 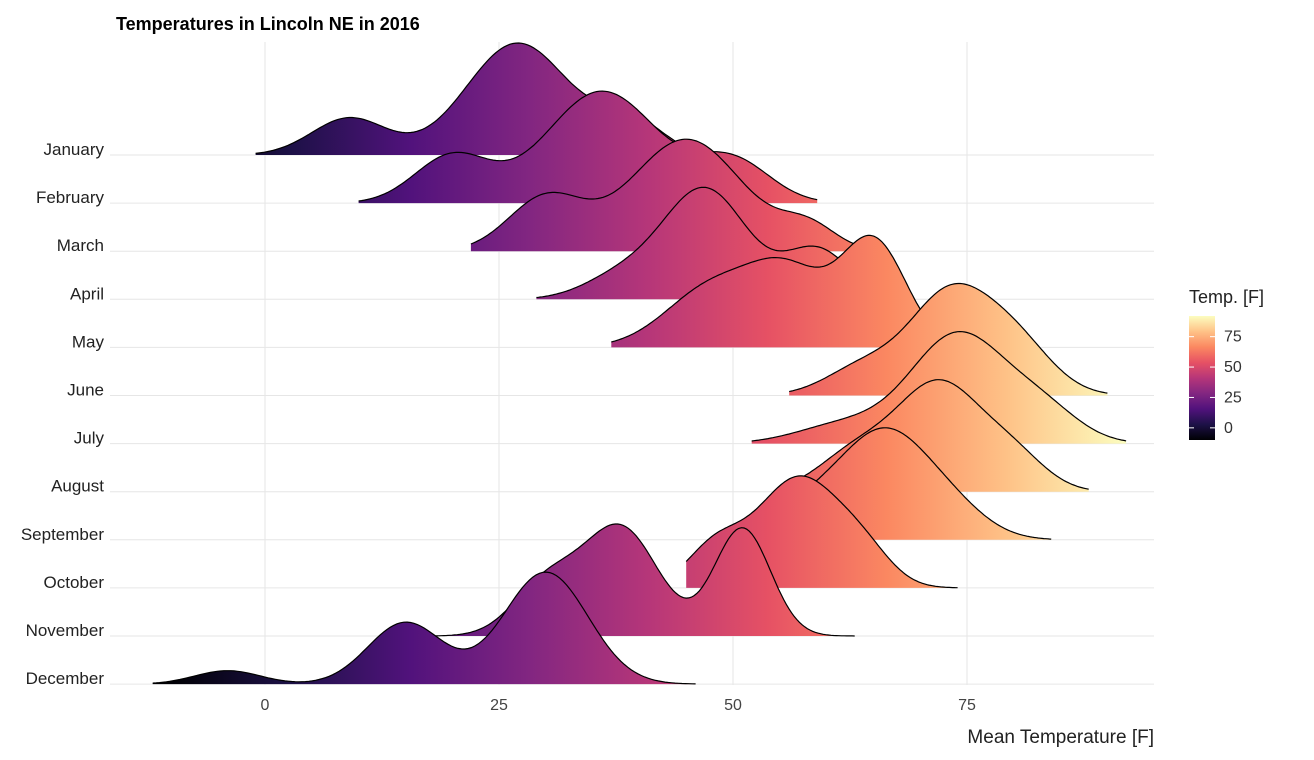 I want to click on x-axis-title: Mean Temperature [F], so click(x=1060, y=737).